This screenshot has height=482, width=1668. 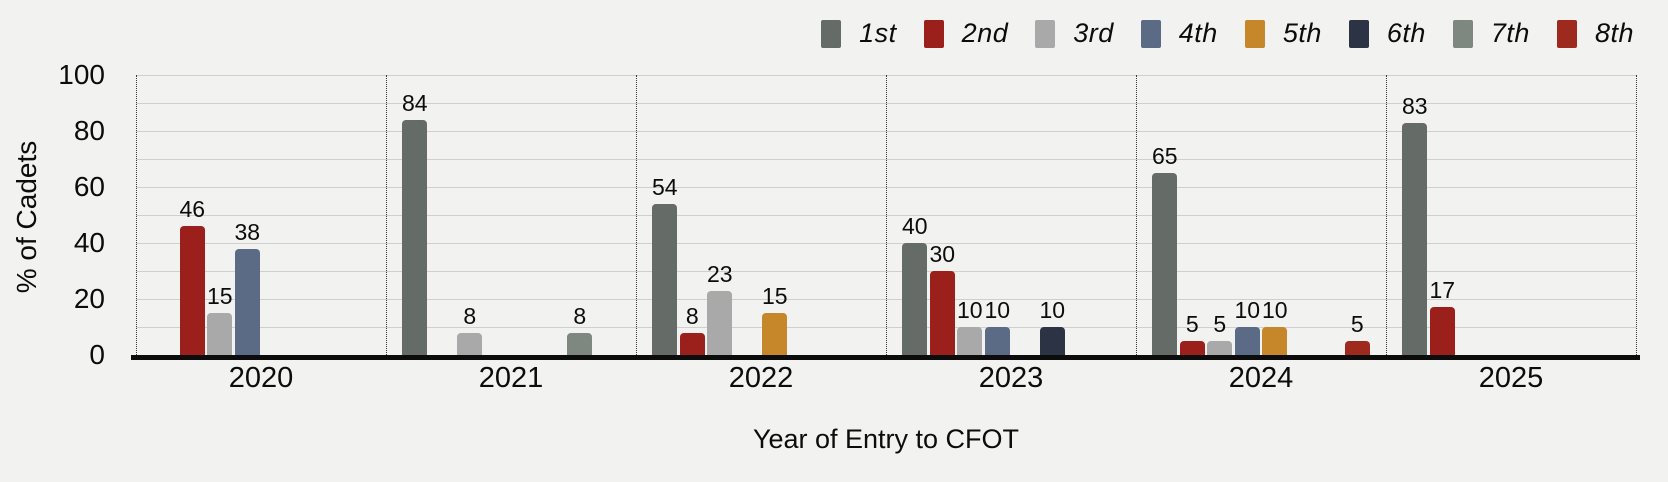 What do you see at coordinates (914, 226) in the screenshot?
I see `bar-value-label: 40` at bounding box center [914, 226].